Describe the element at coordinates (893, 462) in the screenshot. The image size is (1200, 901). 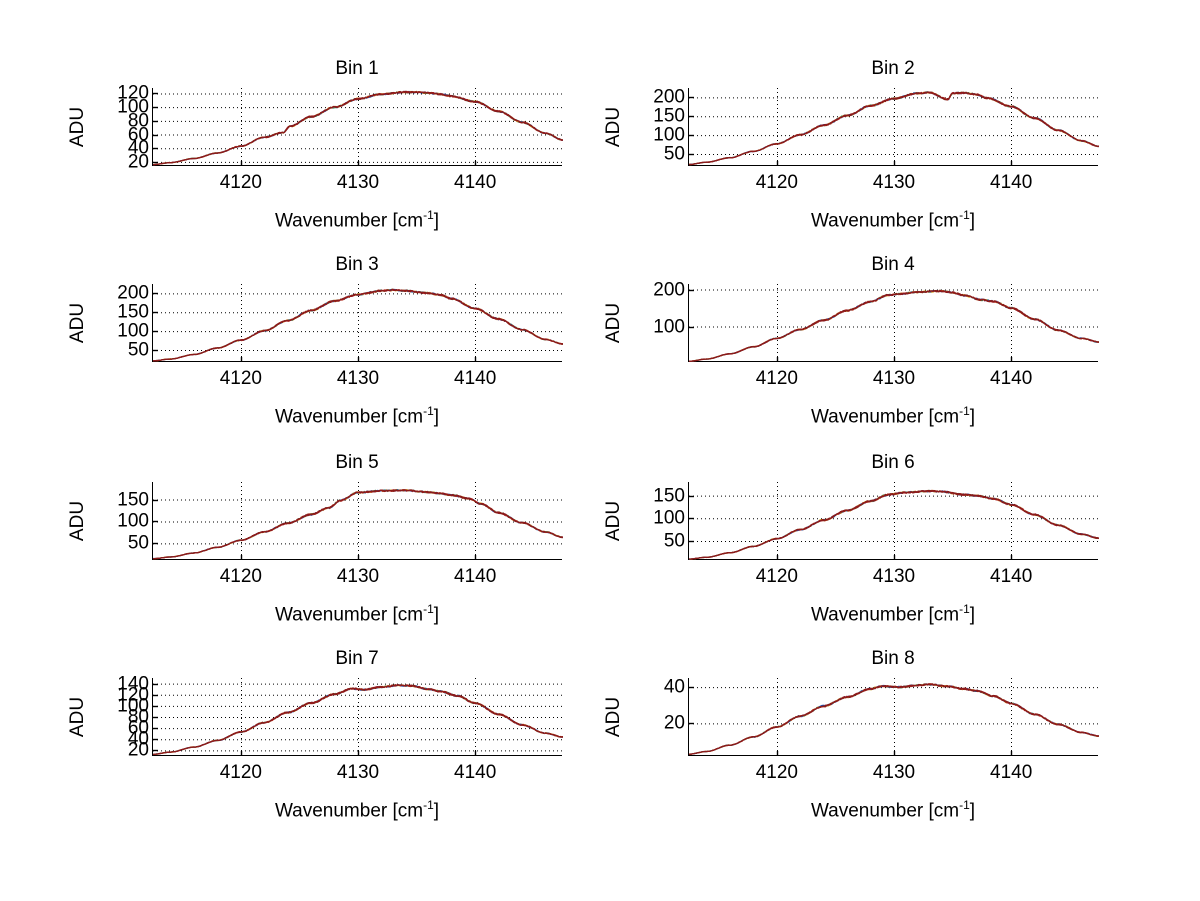
I see `subplot-title: Bin 6` at that location.